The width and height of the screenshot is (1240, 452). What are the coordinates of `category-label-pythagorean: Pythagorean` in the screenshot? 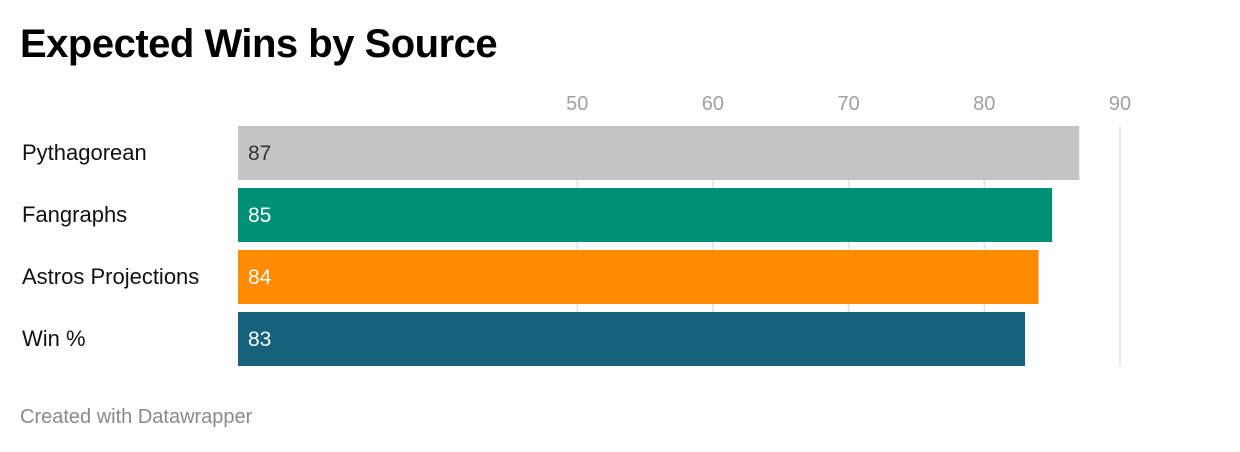 It's located at (84, 152).